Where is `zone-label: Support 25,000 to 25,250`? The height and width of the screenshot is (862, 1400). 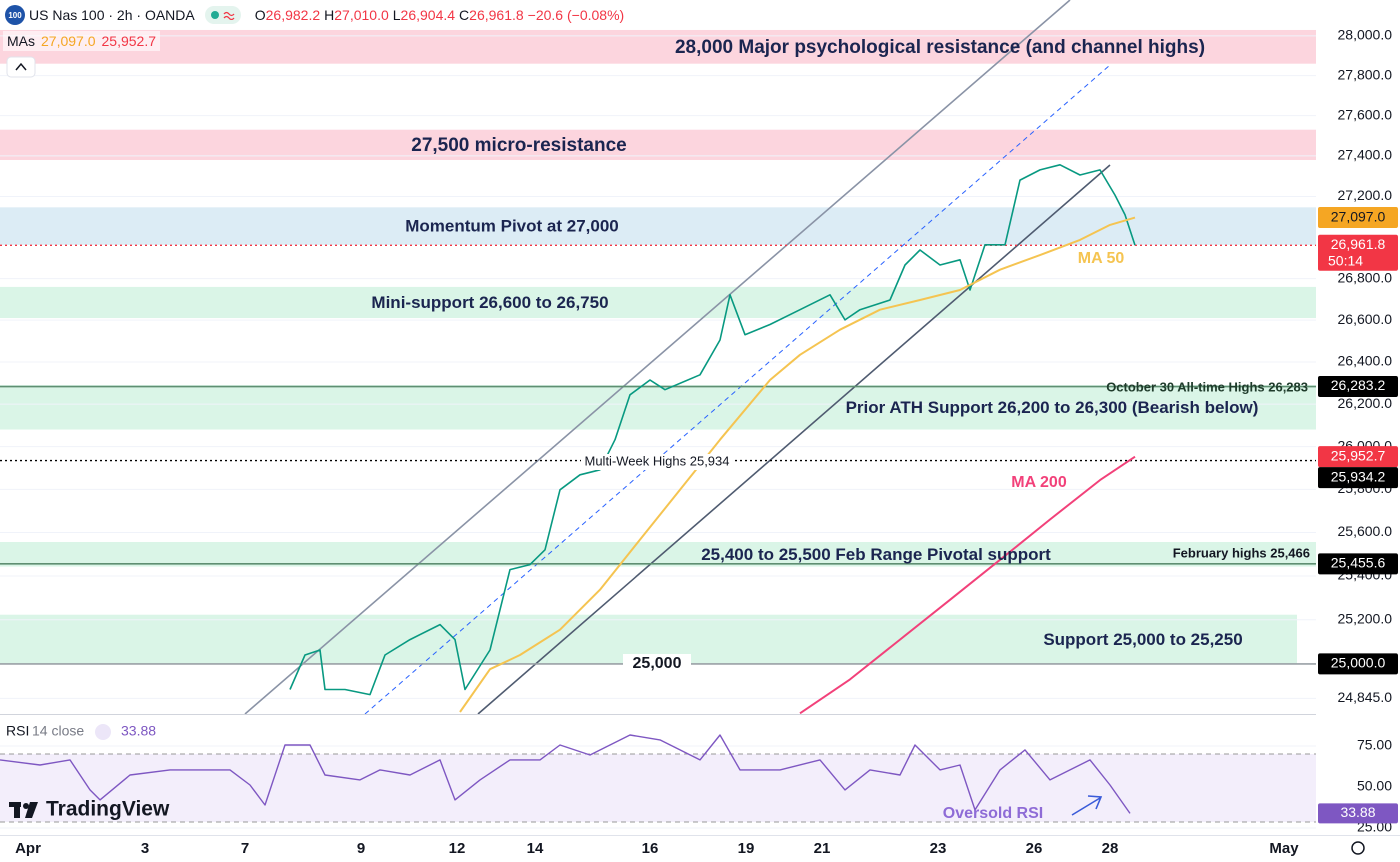 zone-label: Support 25,000 to 25,250 is located at coordinates (1142, 639).